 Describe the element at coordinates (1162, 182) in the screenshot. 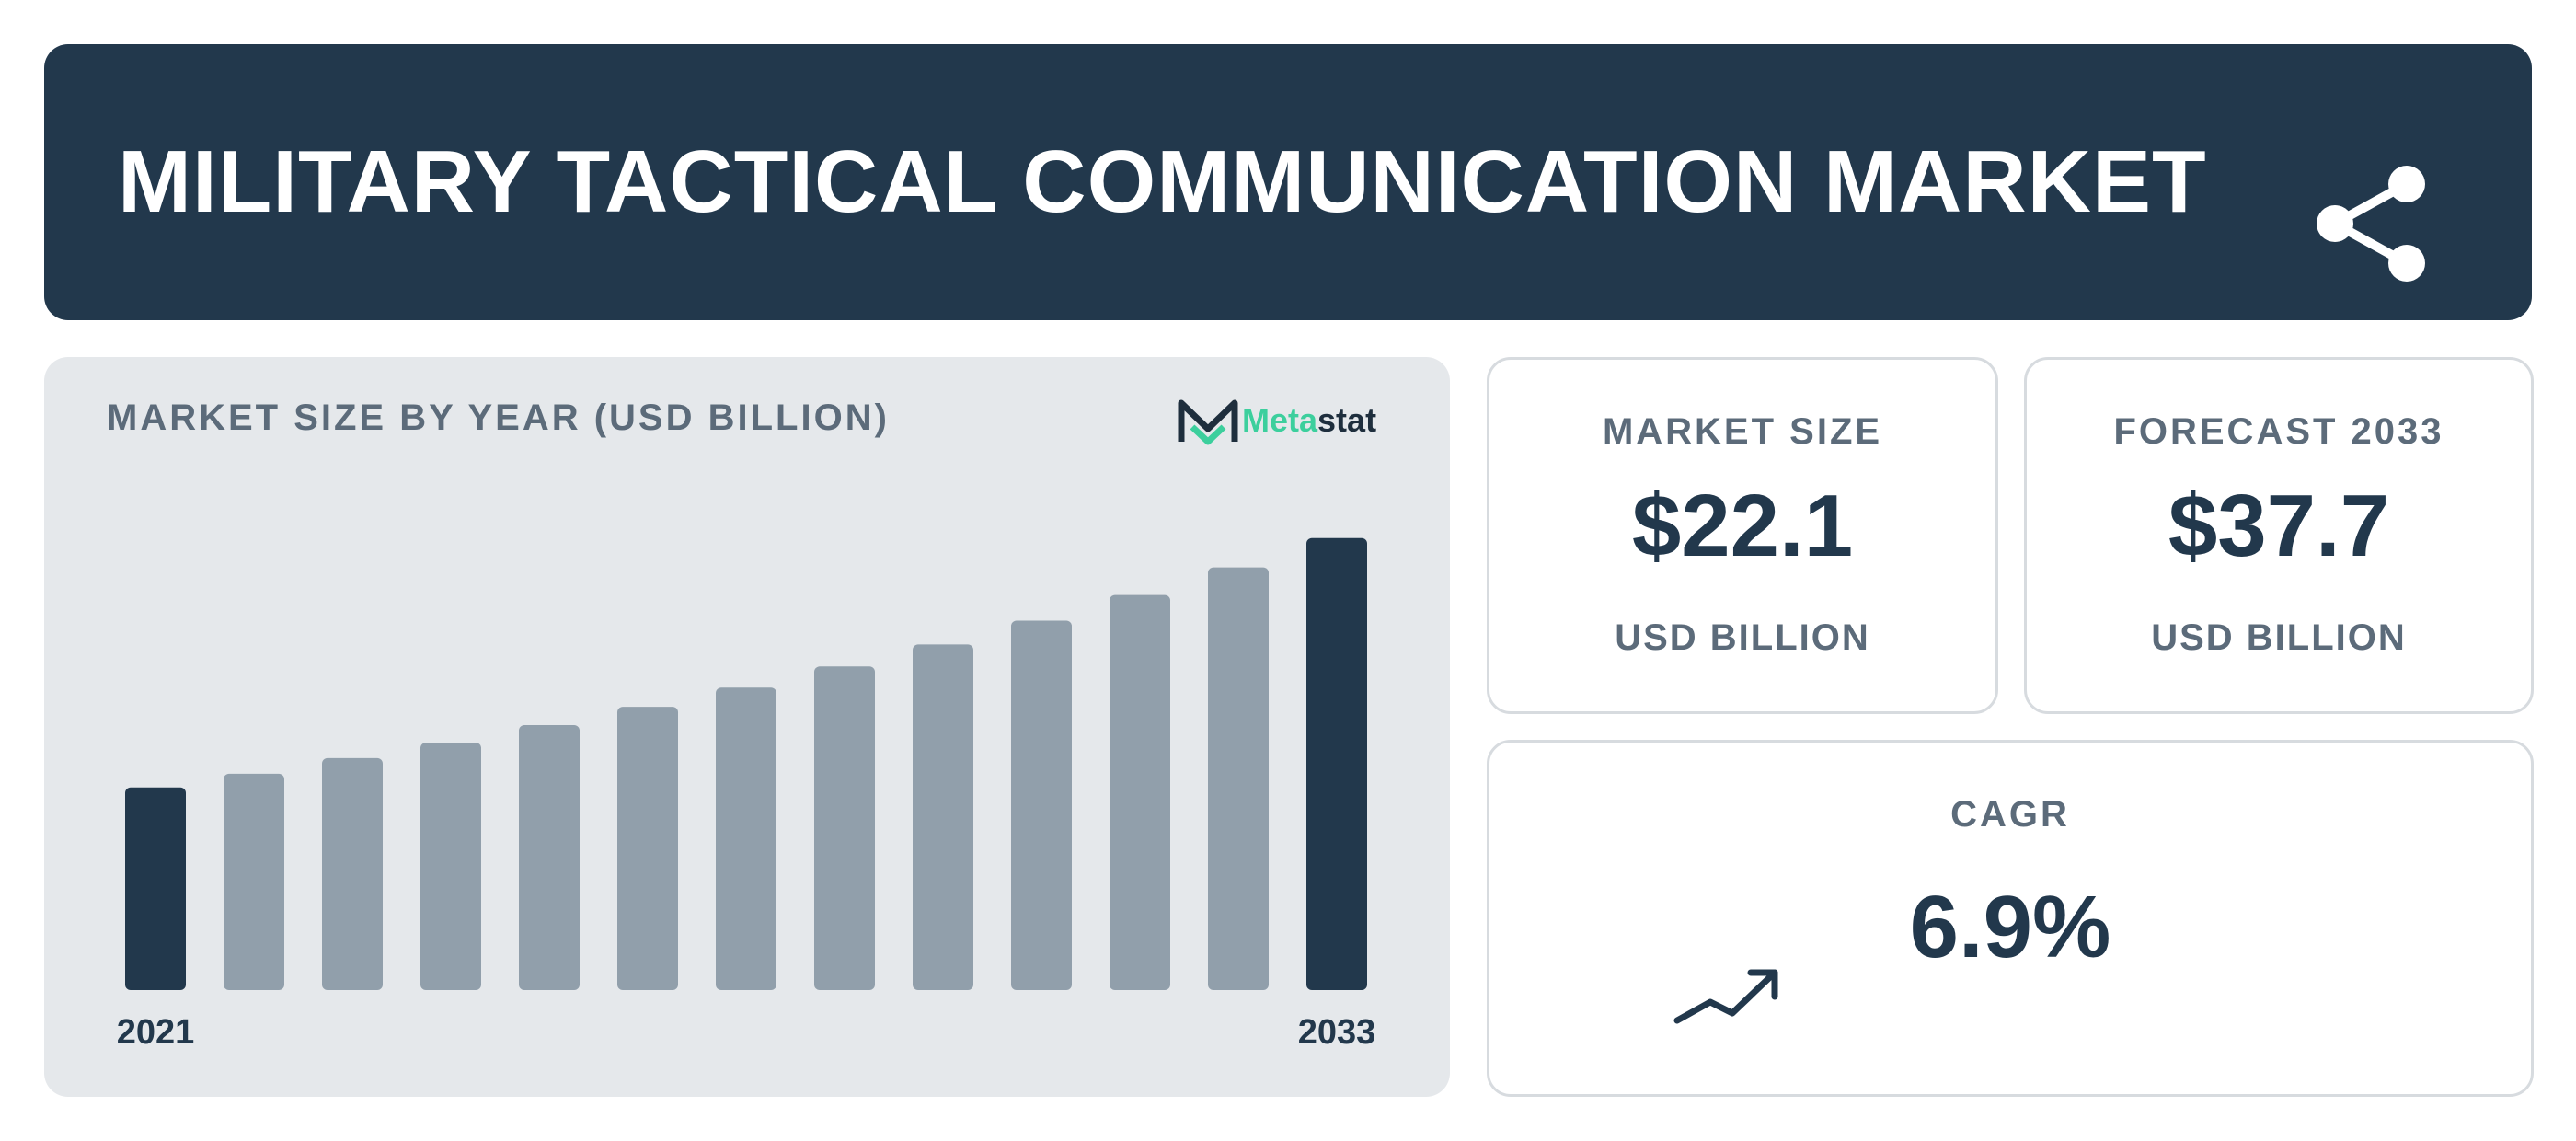

I see `page-title: MILITARY TACTICAL COMMUNICATION MARKET` at that location.